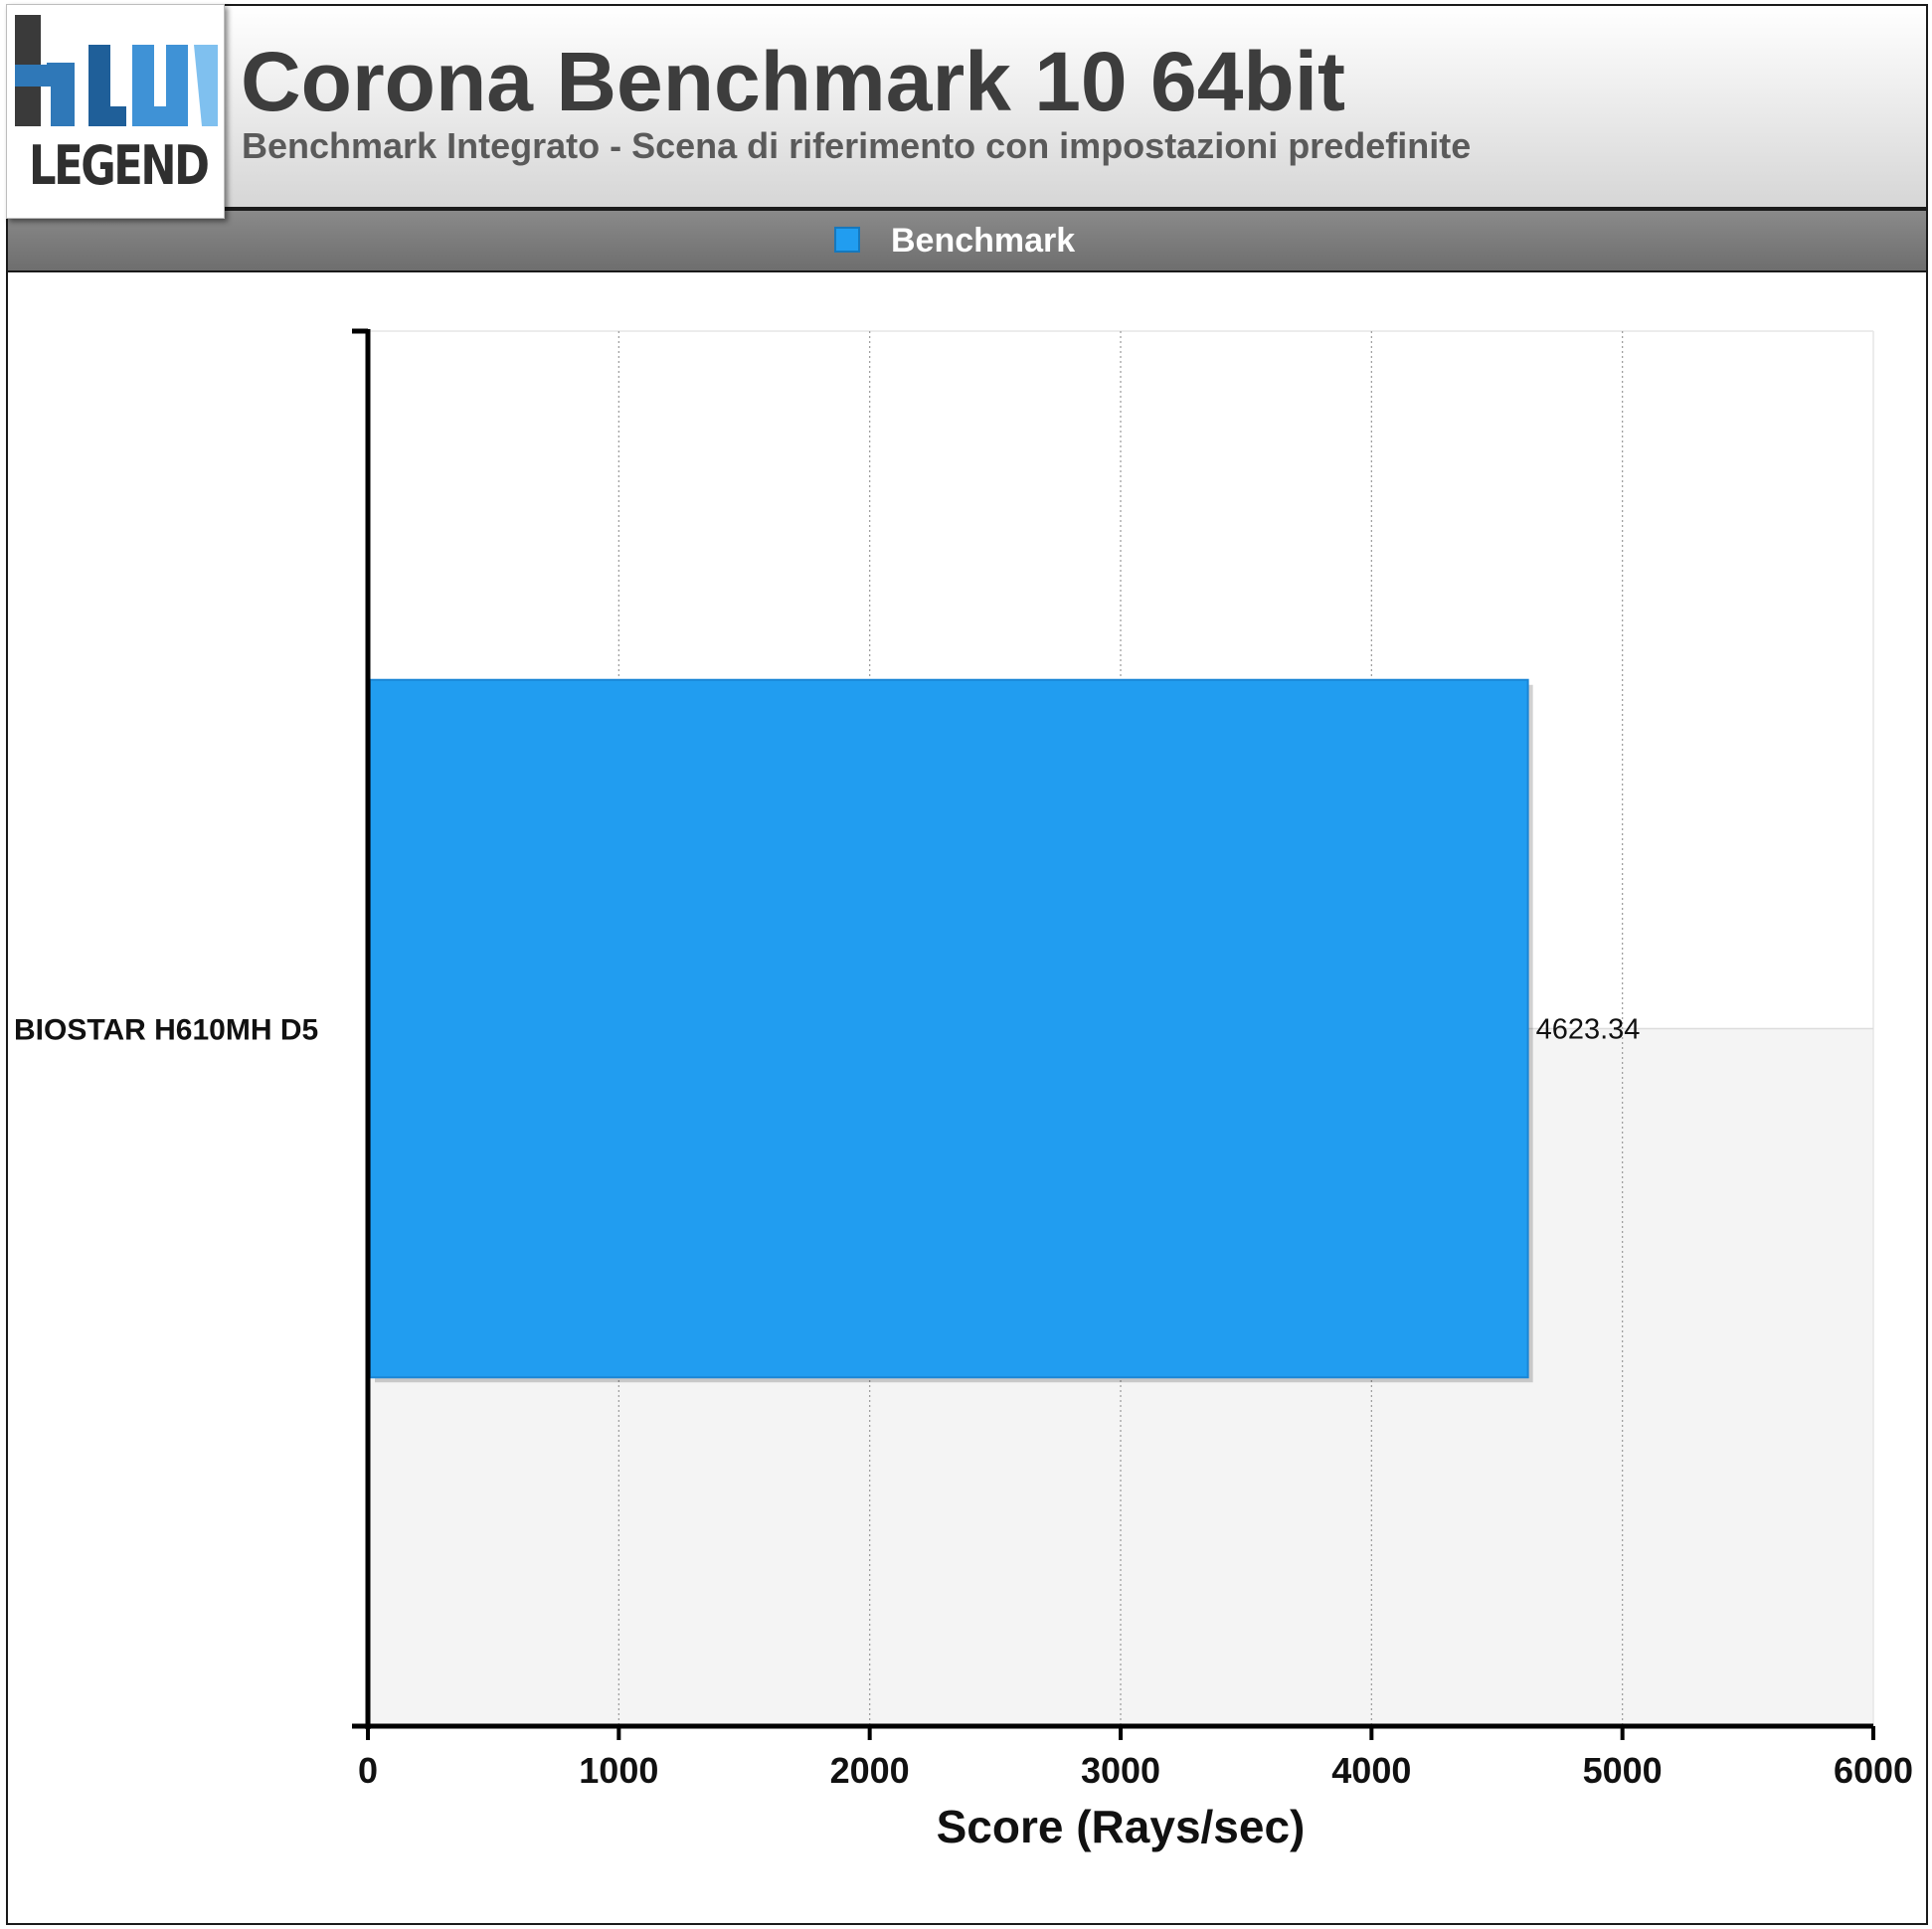 This screenshot has width=1932, height=1929. I want to click on x-tick-label-5: 5000, so click(1623, 1770).